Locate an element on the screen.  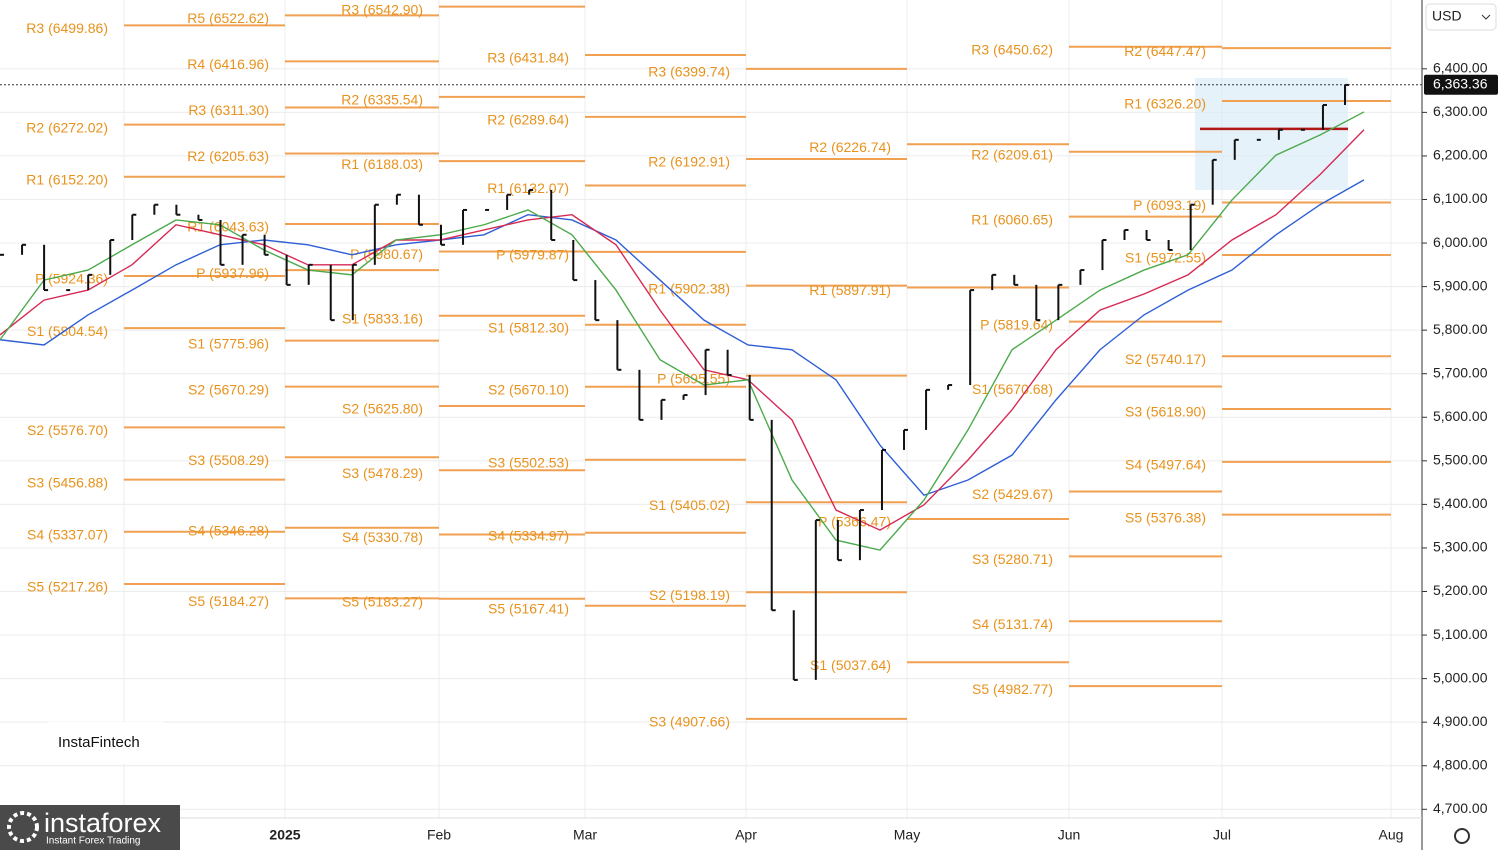
pivot-label: S3 (5280.71) is located at coordinates (1012, 559).